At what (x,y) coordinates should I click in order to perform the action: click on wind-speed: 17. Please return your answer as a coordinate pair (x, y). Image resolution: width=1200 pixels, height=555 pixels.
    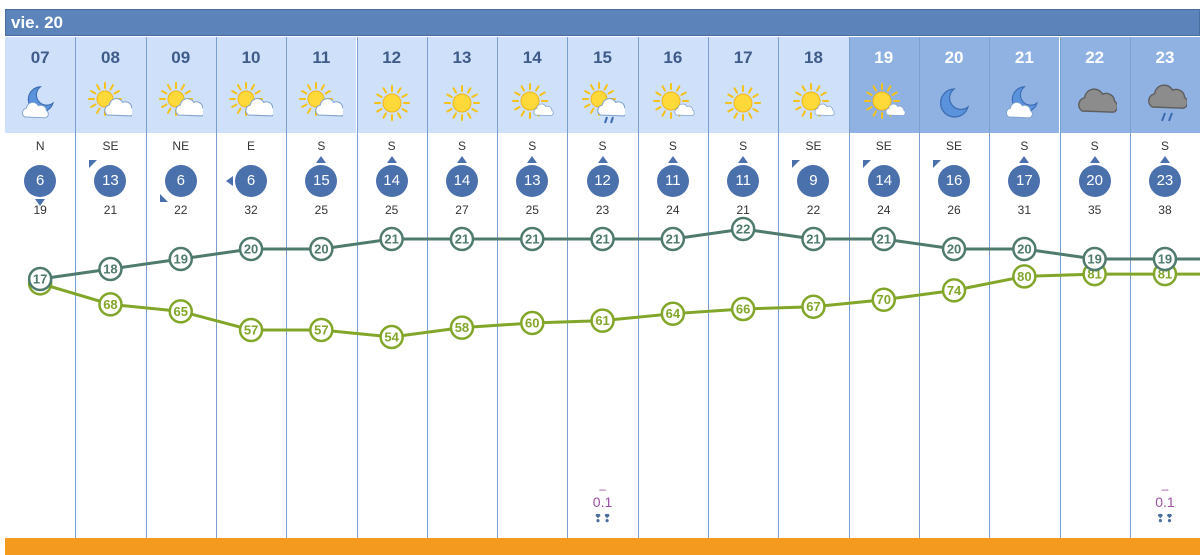
    Looking at the image, I should click on (1024, 181).